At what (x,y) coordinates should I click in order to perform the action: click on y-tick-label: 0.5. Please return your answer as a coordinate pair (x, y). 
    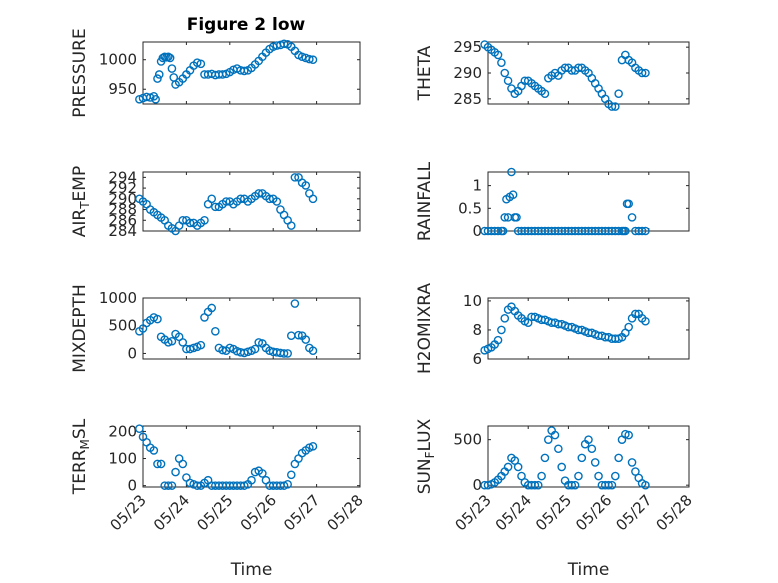
    Looking at the image, I should click on (470, 208).